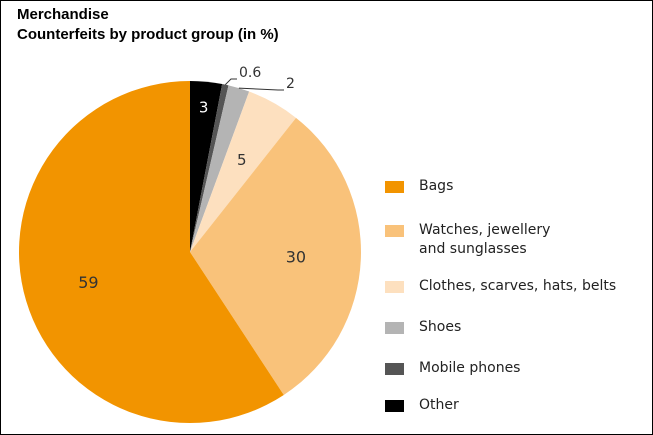 This screenshot has height=435, width=653. Describe the element at coordinates (296, 256) in the screenshot. I see `slice-value-label-watches-jewellery-and-sunglasses: 30` at that location.